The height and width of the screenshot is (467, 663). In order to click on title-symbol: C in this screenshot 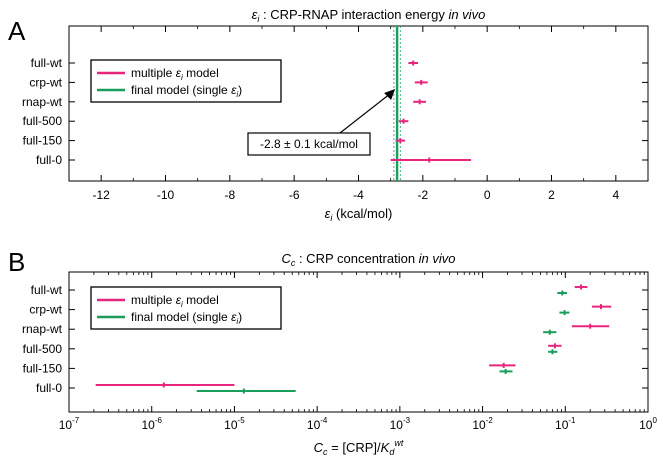, I will do `click(286, 258)`.